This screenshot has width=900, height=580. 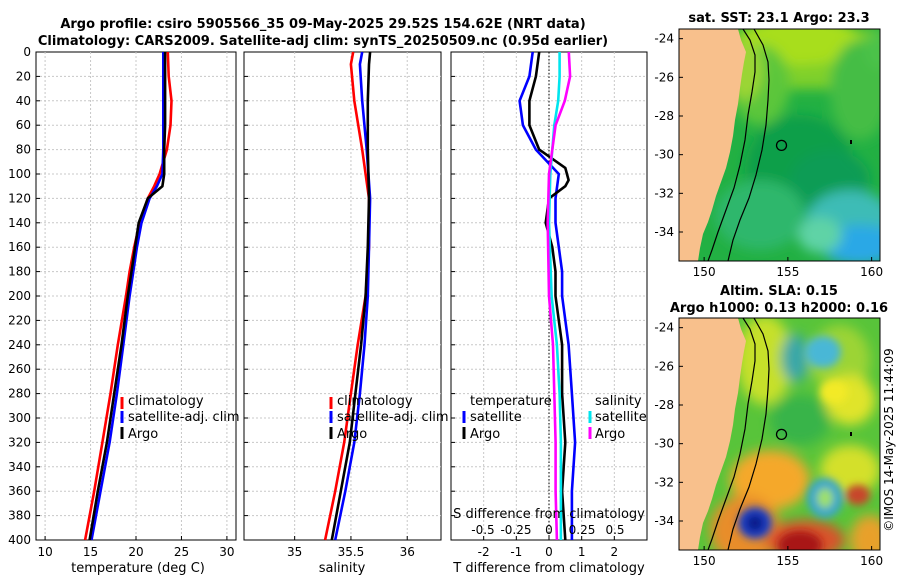 What do you see at coordinates (19, 491) in the screenshot?
I see `depth-tick-label: 360` at bounding box center [19, 491].